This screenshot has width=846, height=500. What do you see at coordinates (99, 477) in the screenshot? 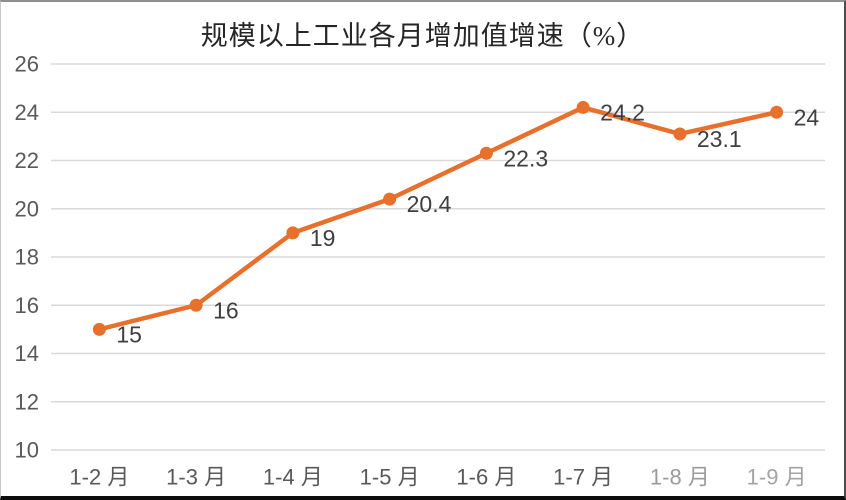
I see `x-axis-tick-label-1: 1-2 月` at bounding box center [99, 477].